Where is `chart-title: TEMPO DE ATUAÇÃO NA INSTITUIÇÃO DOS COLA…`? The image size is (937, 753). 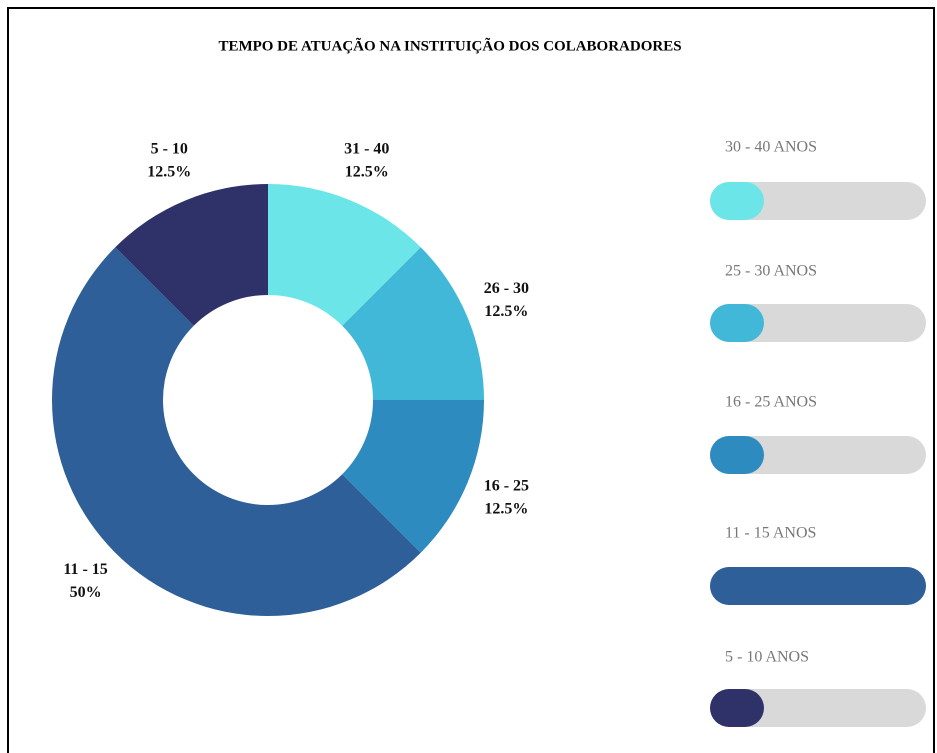 chart-title: TEMPO DE ATUAÇÃO NA INSTITUIÇÃO DOS COLA… is located at coordinates (449, 45).